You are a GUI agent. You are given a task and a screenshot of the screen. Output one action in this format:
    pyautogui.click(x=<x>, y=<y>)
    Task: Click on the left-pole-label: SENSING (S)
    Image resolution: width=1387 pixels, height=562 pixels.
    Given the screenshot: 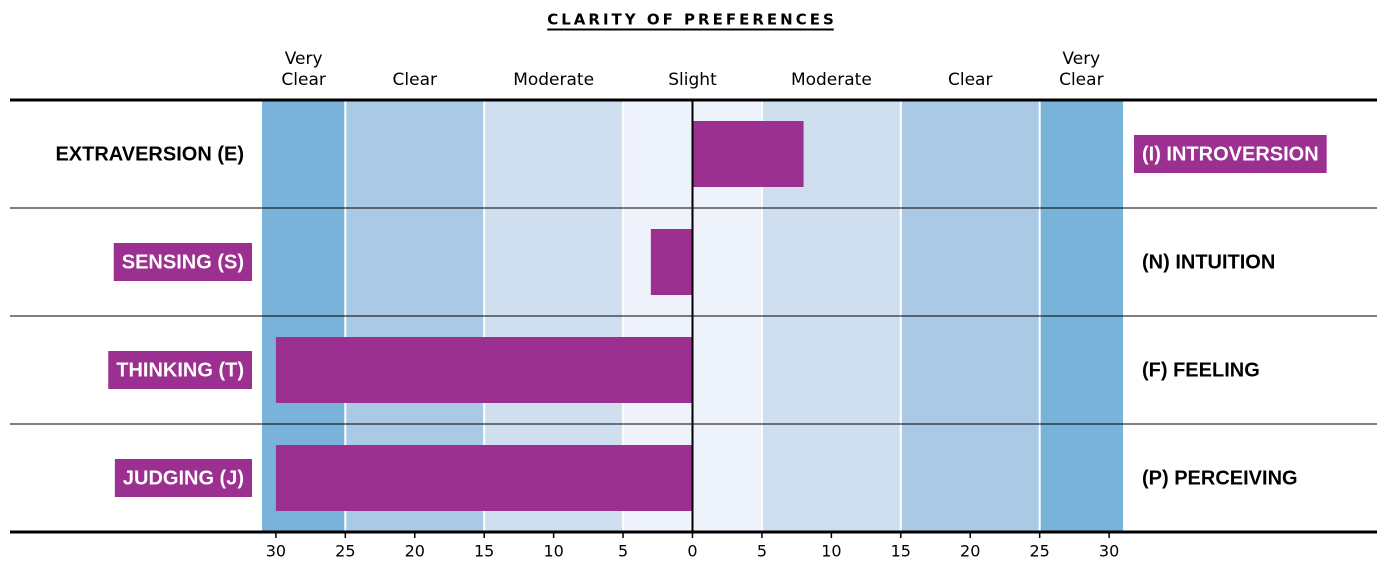 What is the action you would take?
    pyautogui.click(x=183, y=262)
    